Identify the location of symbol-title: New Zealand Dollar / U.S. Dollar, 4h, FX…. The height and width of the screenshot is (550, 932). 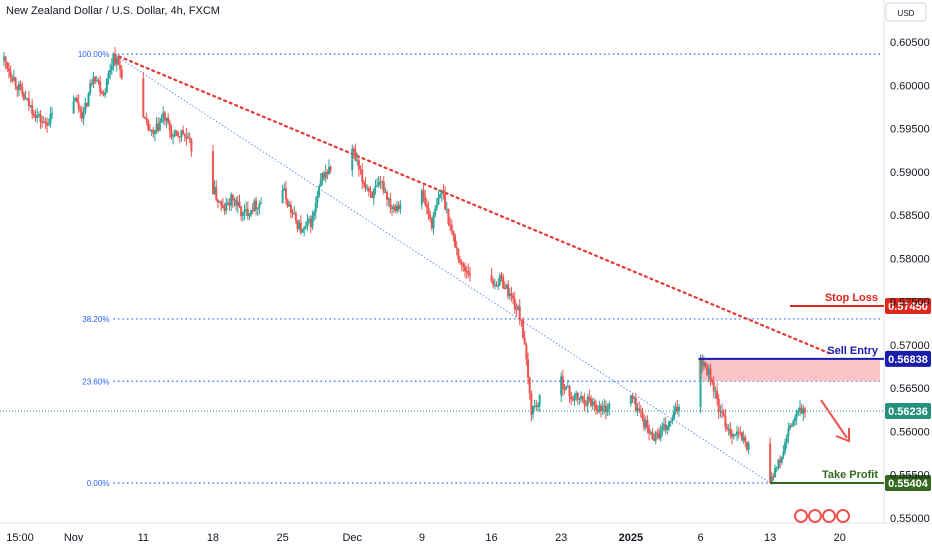
(113, 11).